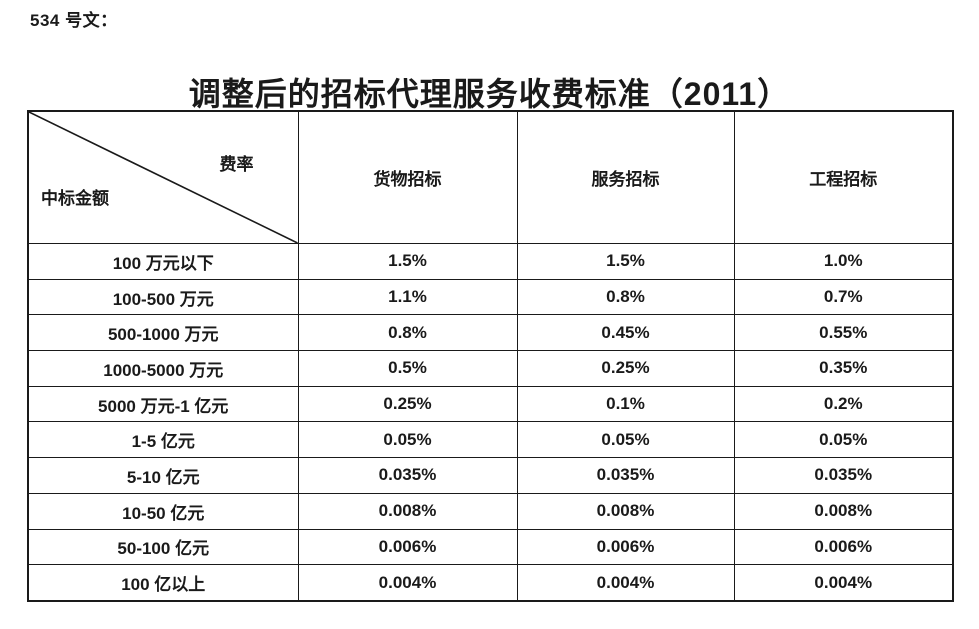  I want to click on rate-cell: 0.55%, so click(843, 333).